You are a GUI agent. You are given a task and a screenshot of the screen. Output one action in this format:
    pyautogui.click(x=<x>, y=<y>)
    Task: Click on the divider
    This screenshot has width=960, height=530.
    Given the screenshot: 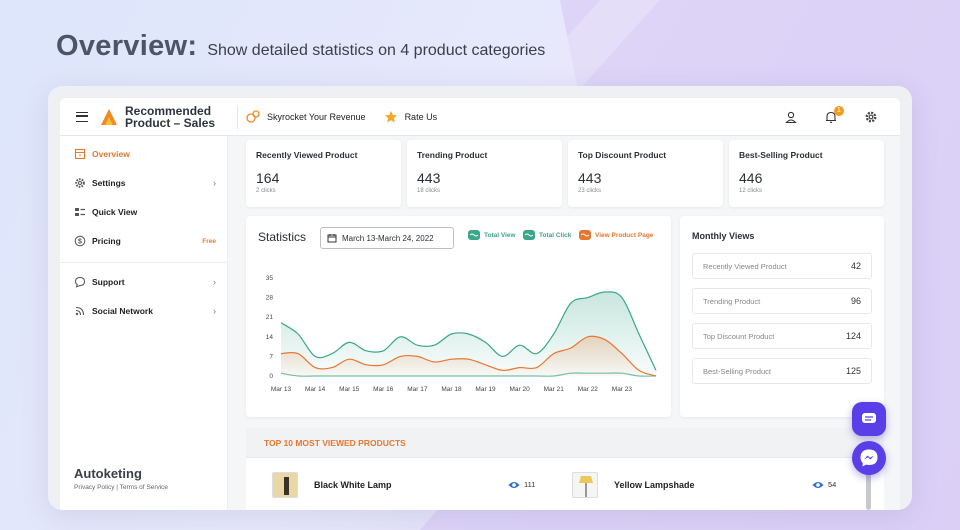 What is the action you would take?
    pyautogui.click(x=237, y=116)
    